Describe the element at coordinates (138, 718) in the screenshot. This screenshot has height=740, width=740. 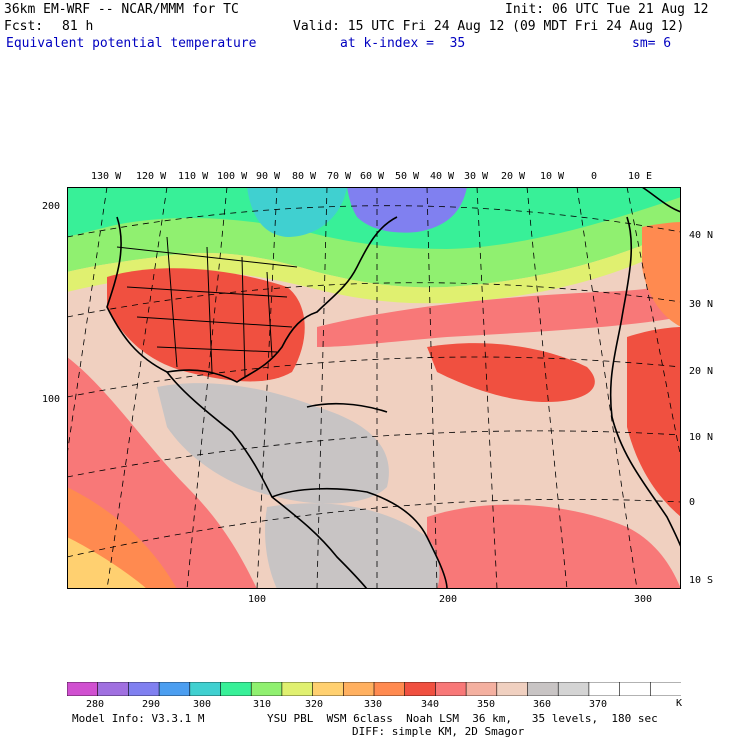
I see `model-info: Model Info: V3.3.1 M` at that location.